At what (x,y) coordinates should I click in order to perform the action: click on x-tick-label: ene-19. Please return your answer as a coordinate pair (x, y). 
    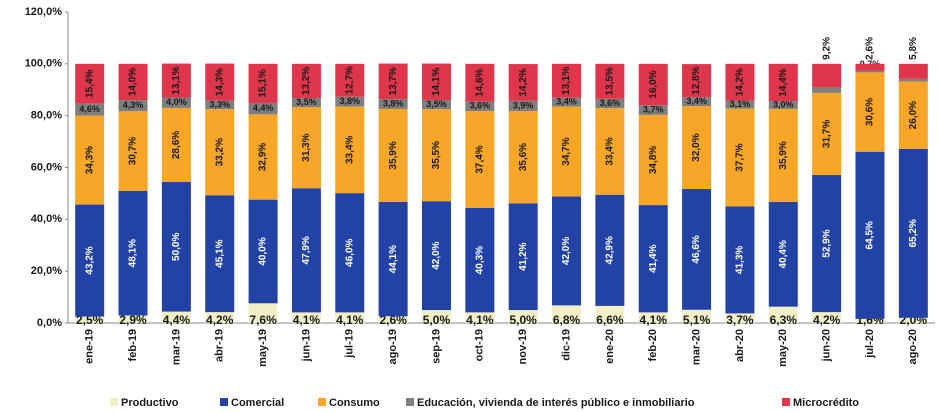
    Looking at the image, I should click on (90, 346).